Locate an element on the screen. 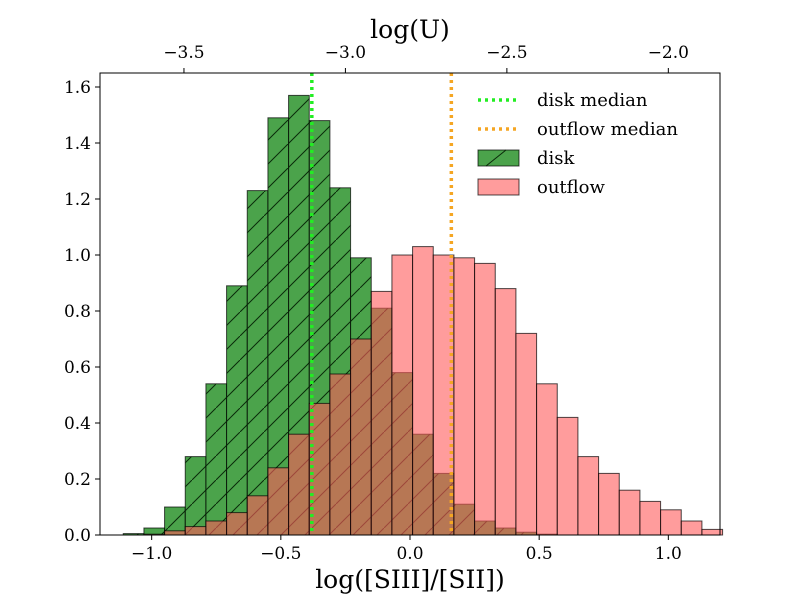 The width and height of the screenshot is (800, 600). x-tick-label: 0.0 is located at coordinates (409, 554).